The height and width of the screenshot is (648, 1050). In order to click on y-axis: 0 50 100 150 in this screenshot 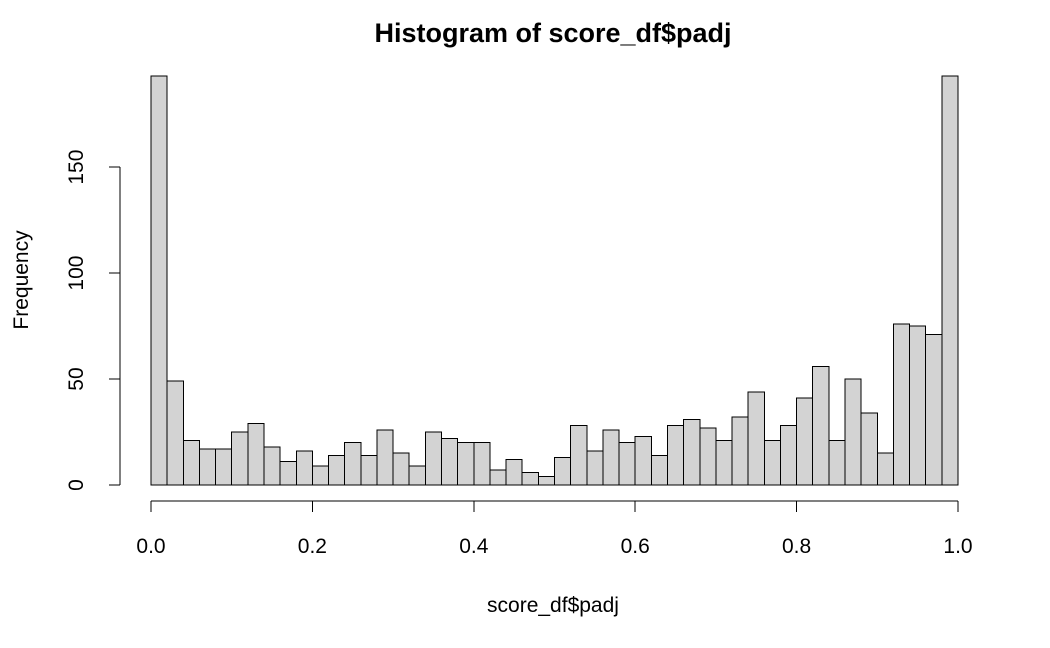, I will do `click(93, 320)`.